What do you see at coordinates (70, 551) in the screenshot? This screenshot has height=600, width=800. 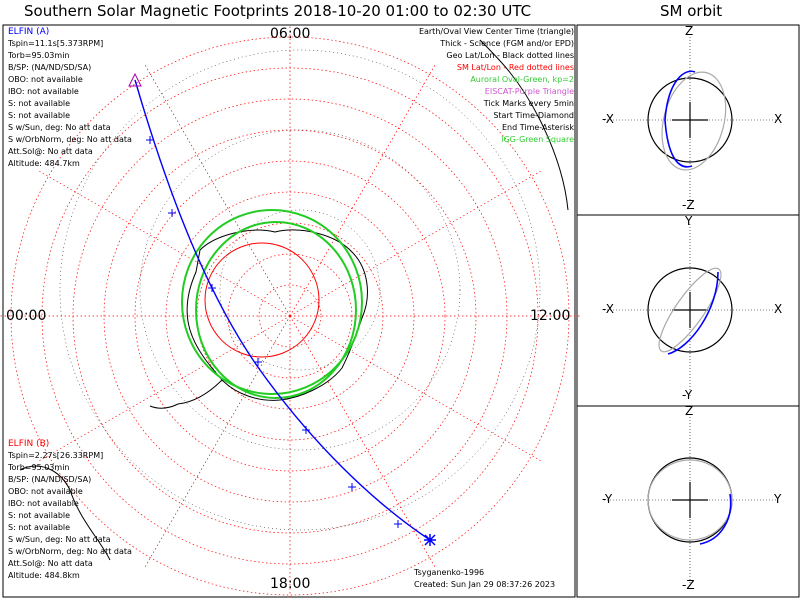 I see `elfin-b-line: S w/OrbNorm, deg: No att data` at bounding box center [70, 551].